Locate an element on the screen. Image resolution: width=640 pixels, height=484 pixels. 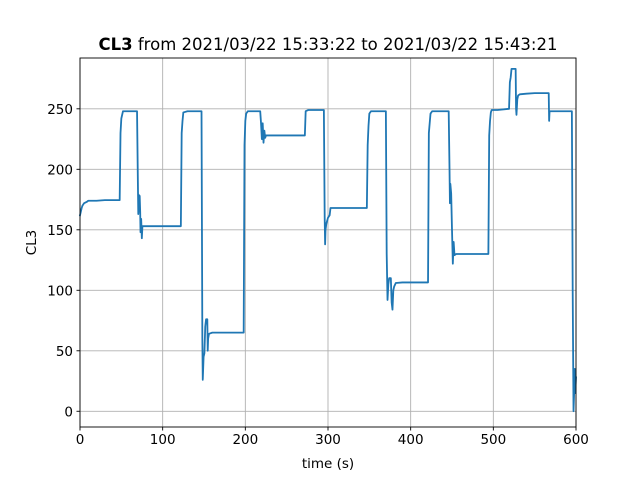
x-tick-label: 400 is located at coordinates (411, 440).